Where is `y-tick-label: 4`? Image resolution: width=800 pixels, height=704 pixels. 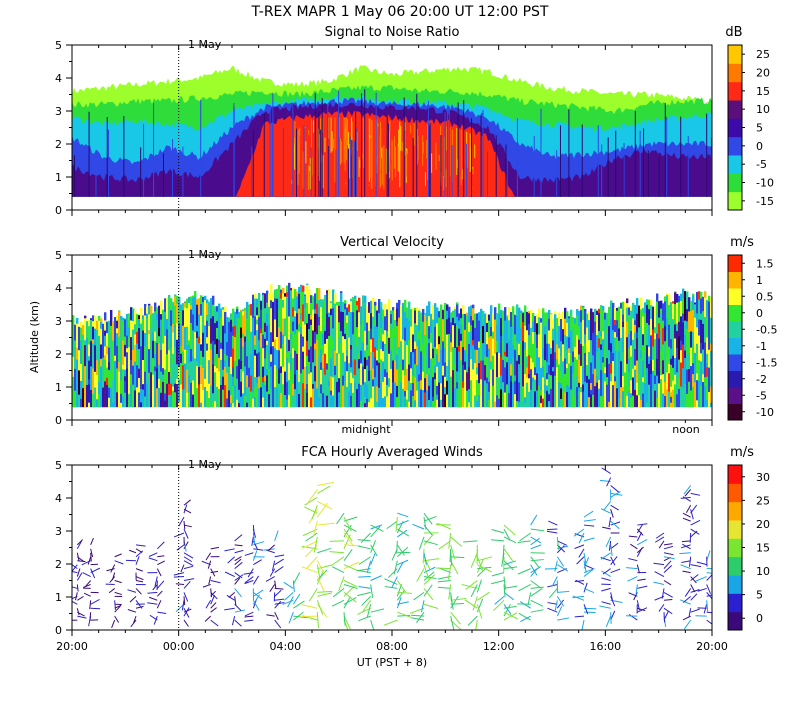 y-tick-label: 4 is located at coordinates (58, 288).